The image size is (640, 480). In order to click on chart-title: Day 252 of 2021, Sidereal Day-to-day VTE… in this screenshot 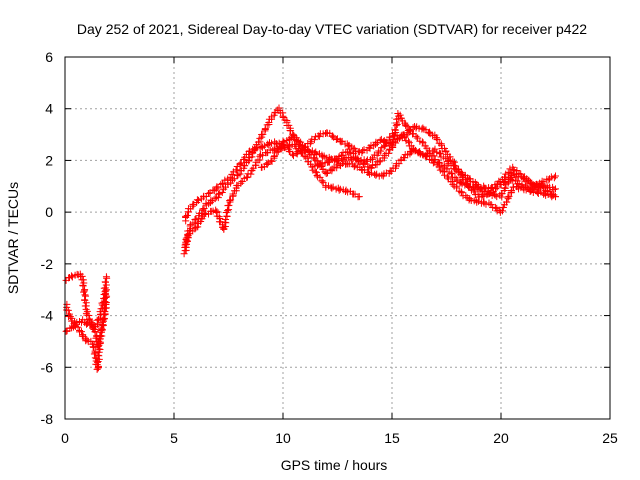, I will do `click(332, 29)`.